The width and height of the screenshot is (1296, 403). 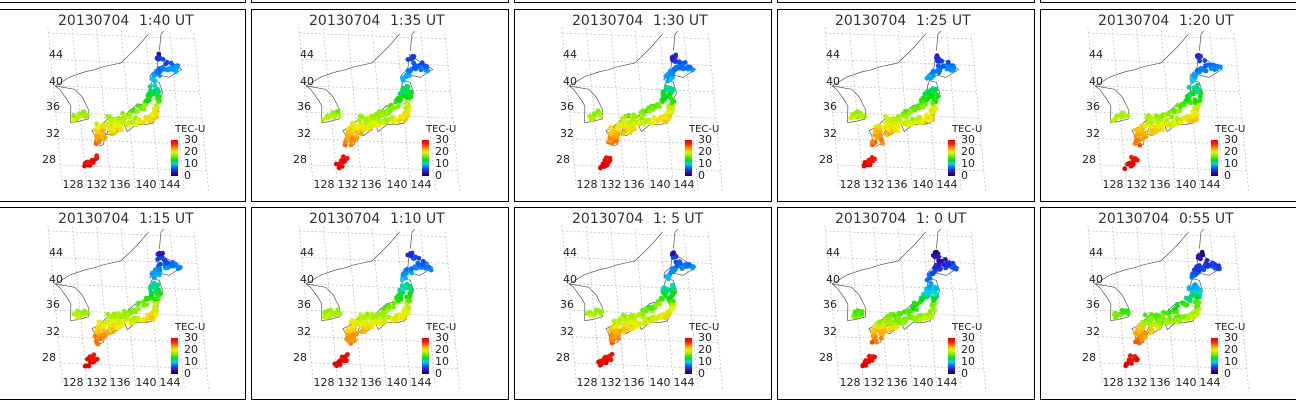 I want to click on panel-time: 1:20 UT, so click(x=1206, y=21).